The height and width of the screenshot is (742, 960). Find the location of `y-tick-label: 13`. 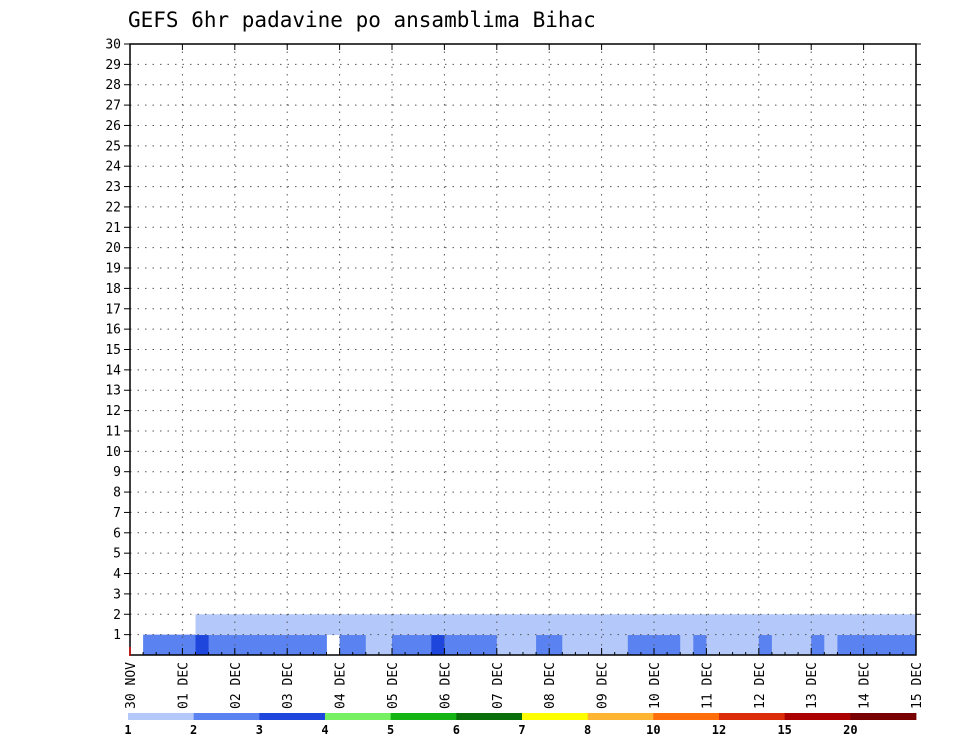

y-tick-label: 13 is located at coordinates (113, 391).